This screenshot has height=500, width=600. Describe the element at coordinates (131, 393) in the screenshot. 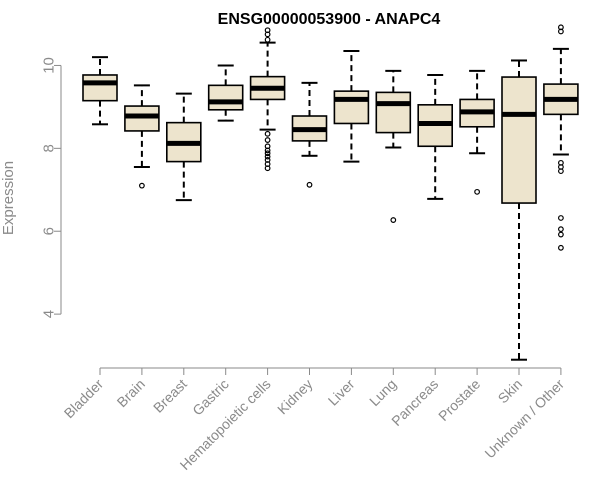

I see `x-tick-label: Brain` at that location.